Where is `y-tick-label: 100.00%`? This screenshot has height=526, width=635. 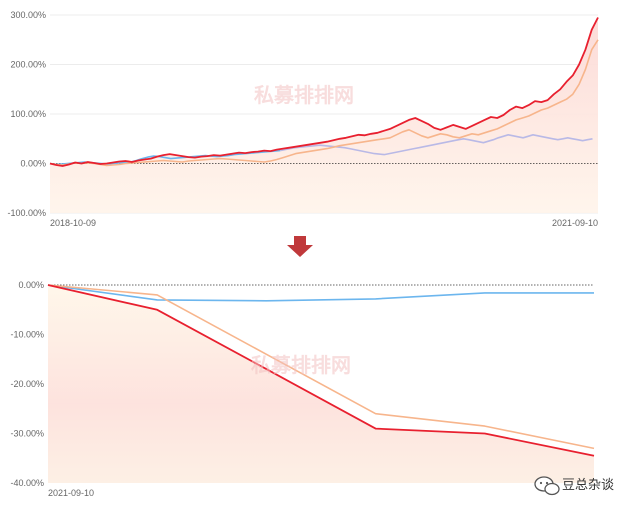 y-tick-label: 100.00% is located at coordinates (28, 114).